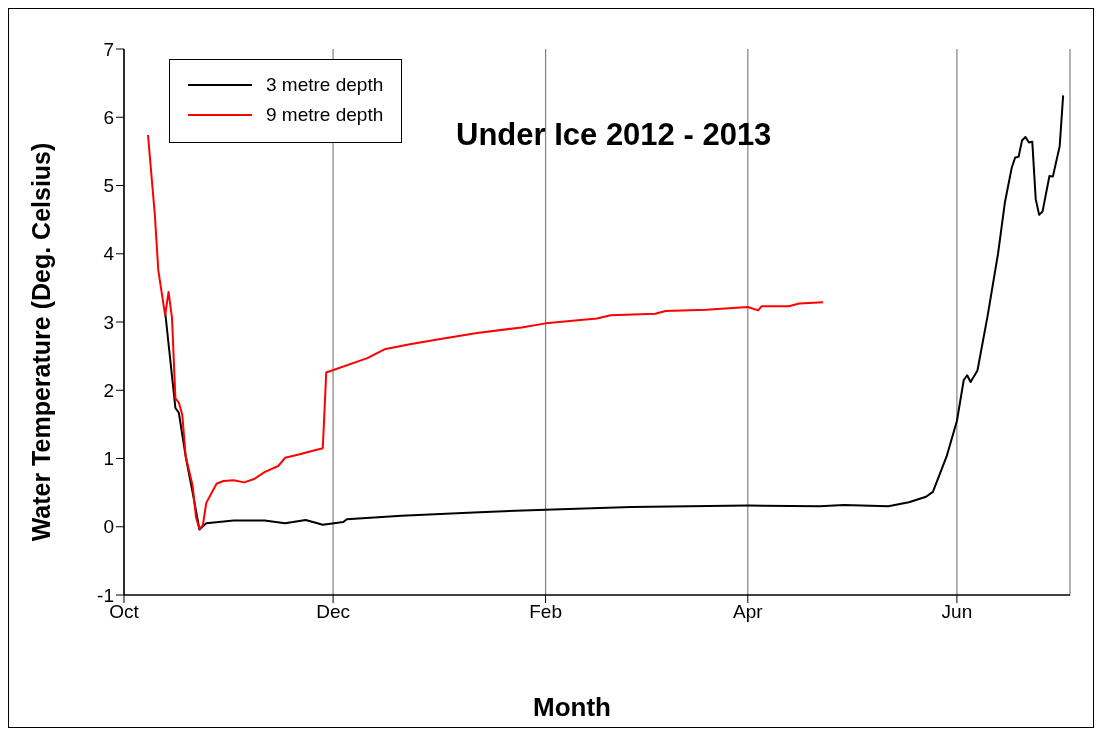  What do you see at coordinates (108, 322) in the screenshot?
I see `y-tick-label: 3` at bounding box center [108, 322].